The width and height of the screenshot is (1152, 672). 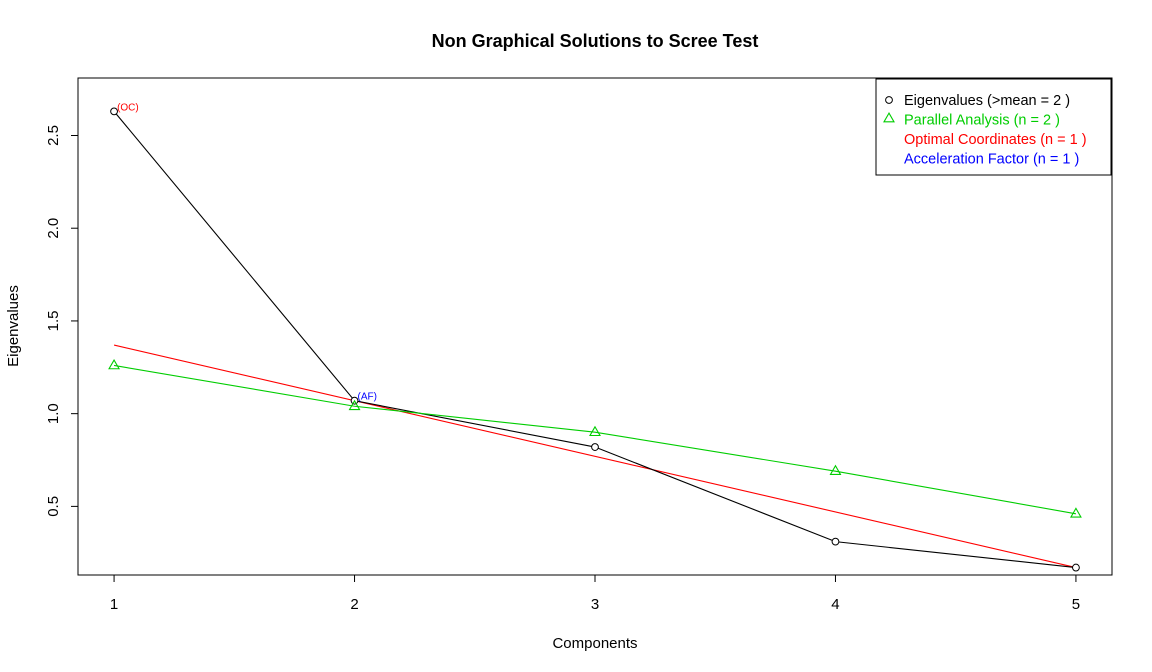 I want to click on legend-circle-marker, so click(x=889, y=100).